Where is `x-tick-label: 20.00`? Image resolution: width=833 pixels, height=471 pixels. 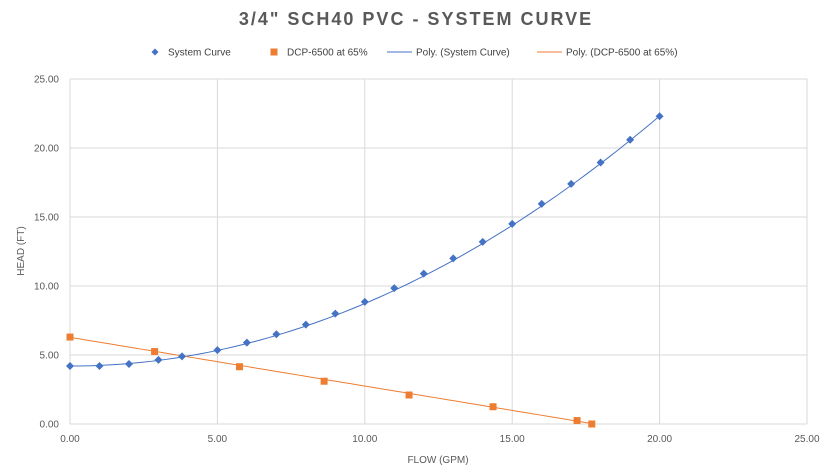
x-tick-label: 20.00 is located at coordinates (659, 439).